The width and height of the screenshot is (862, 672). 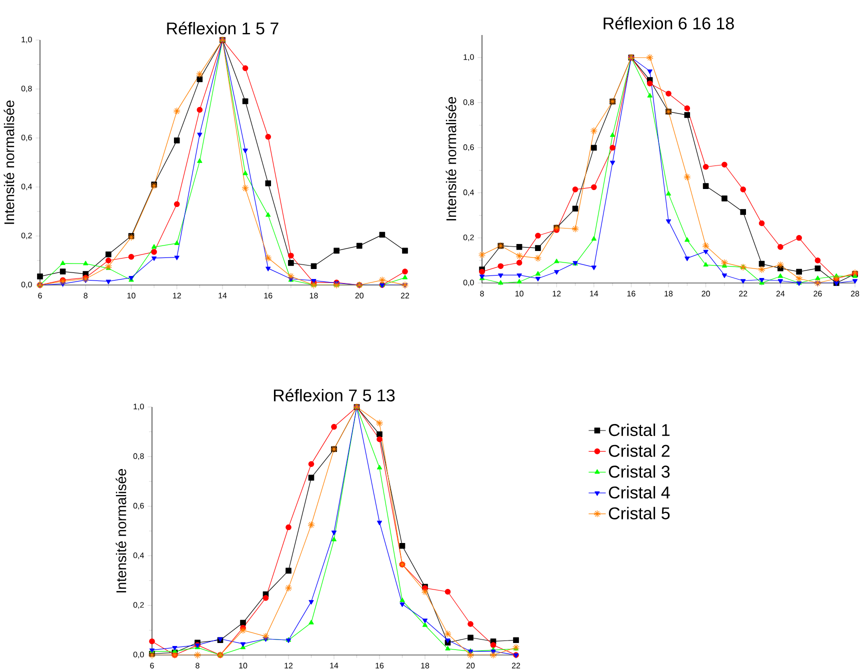 What do you see at coordinates (639, 513) in the screenshot?
I see `legend-label: Cristal 5` at bounding box center [639, 513].